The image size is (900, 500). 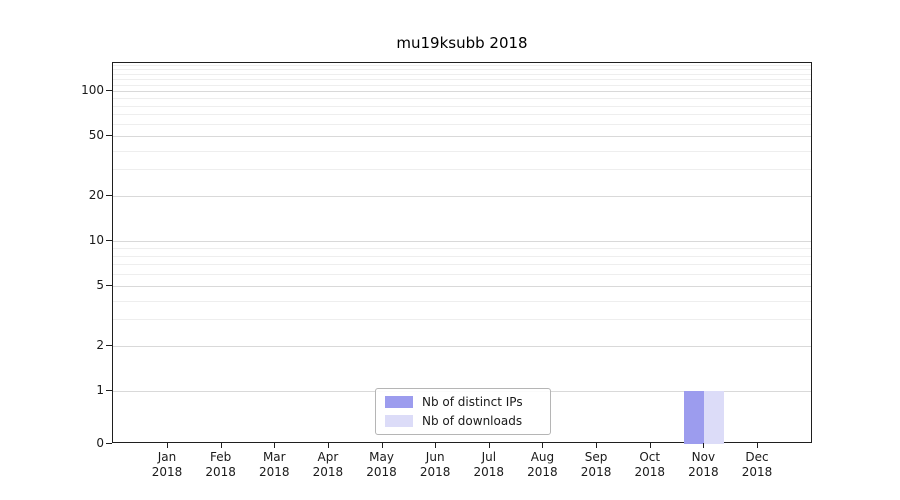 I want to click on x-tick-label: Feb 2018, so click(x=220, y=464).